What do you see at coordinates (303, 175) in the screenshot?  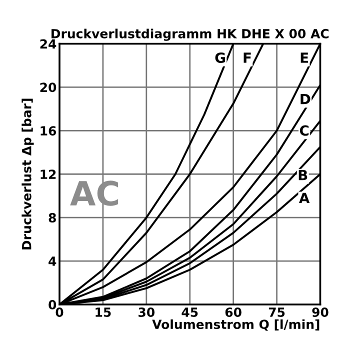 I see `annotation: B` at bounding box center [303, 175].